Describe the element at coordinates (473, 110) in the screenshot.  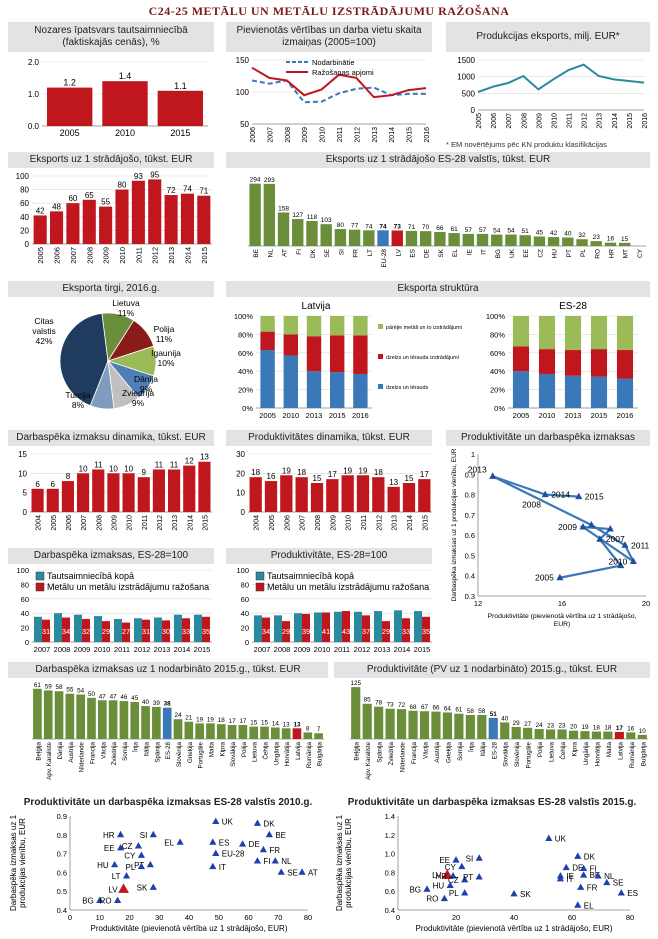
I see `y-tick-label: 0` at that location.